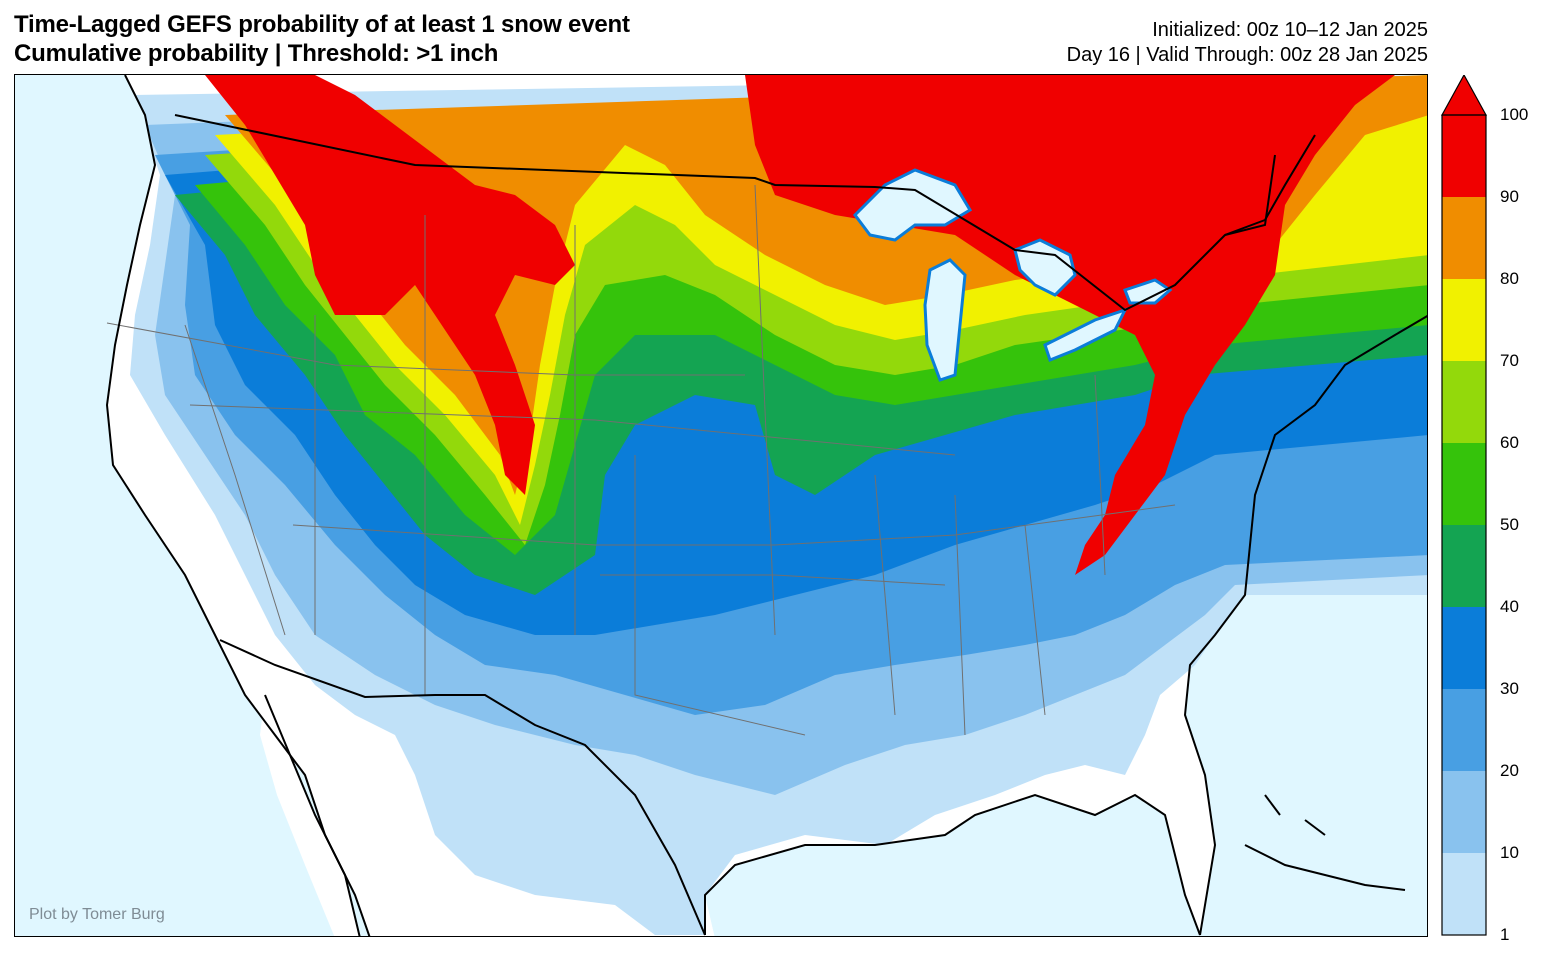  I want to click on baja-peninsula, so click(310, 815).